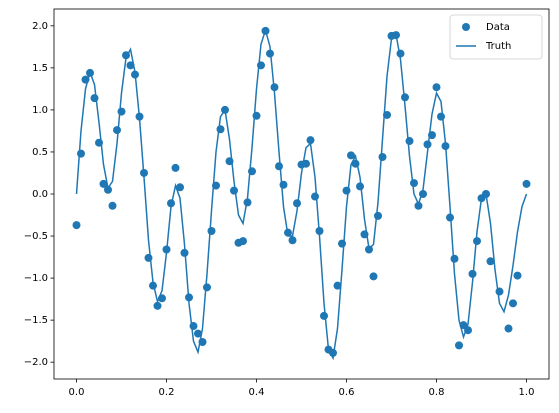  I want to click on y-tick-label: 1.5, so click(40, 68).